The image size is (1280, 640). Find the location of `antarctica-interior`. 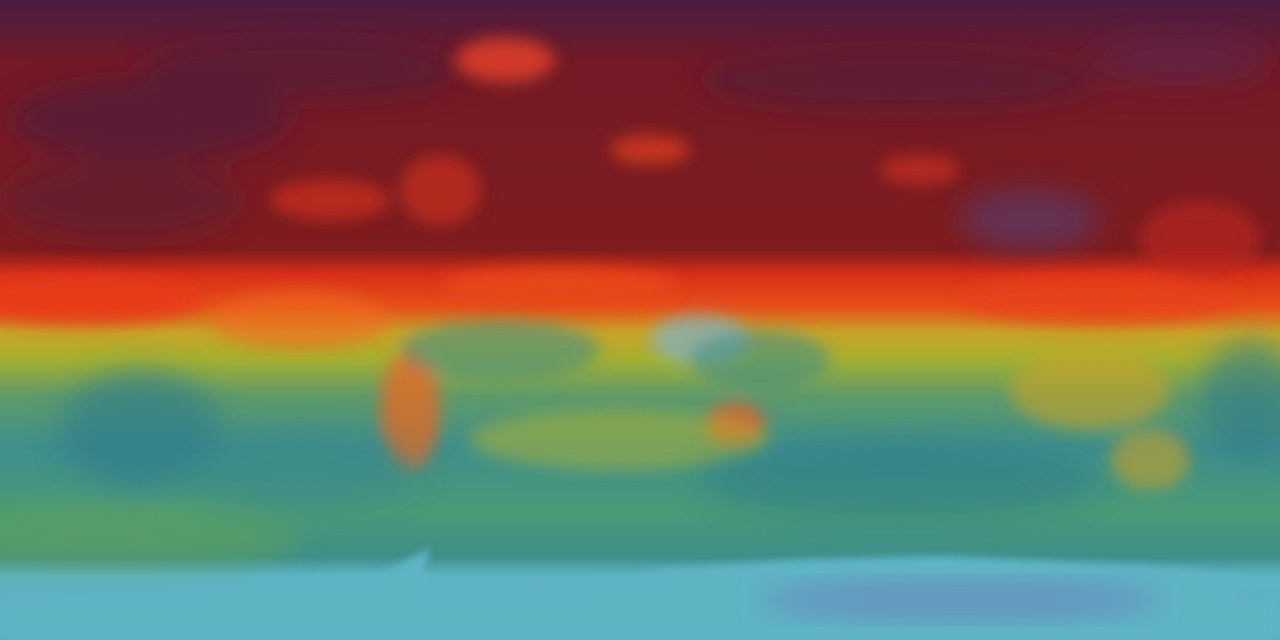

antarctica-interior is located at coordinates (960, 600).